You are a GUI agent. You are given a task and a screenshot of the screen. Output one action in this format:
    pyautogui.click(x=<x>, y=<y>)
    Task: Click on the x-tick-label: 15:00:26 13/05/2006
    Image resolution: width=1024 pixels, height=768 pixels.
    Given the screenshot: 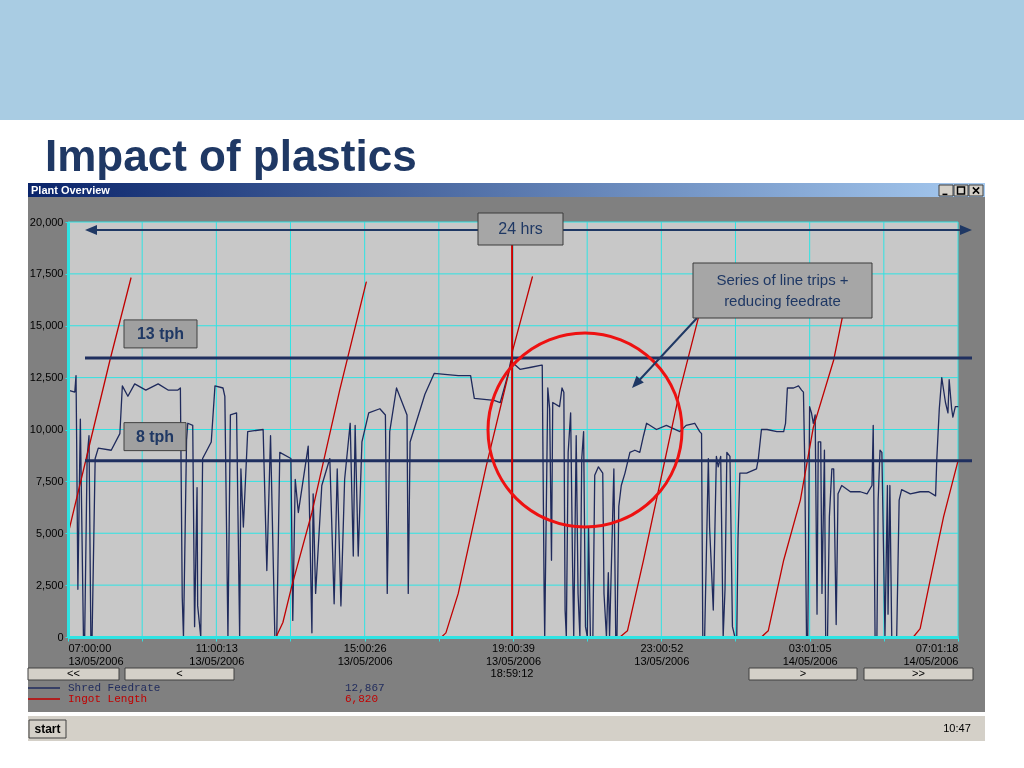 What is the action you would take?
    pyautogui.click(x=365, y=654)
    